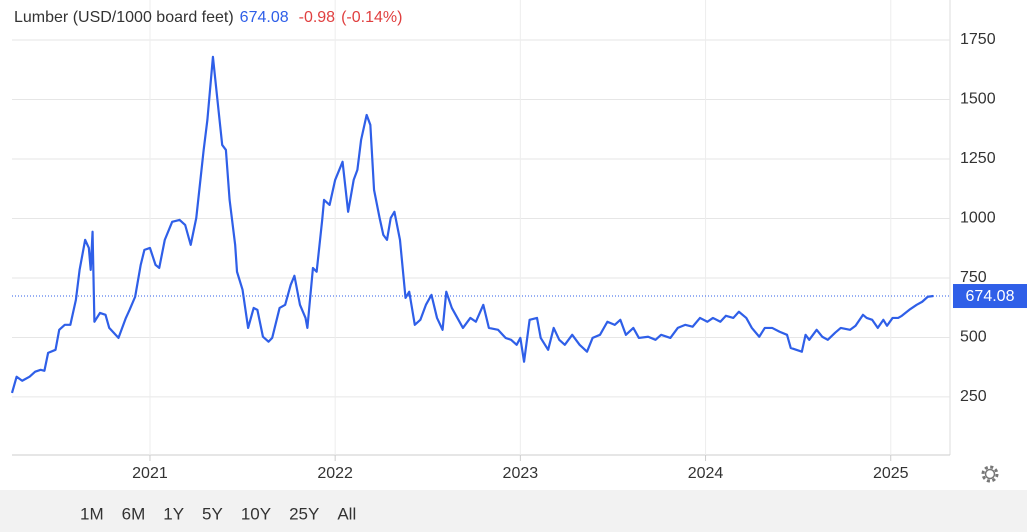 The width and height of the screenshot is (1027, 532). I want to click on x-tick-label: 2025, so click(891, 473).